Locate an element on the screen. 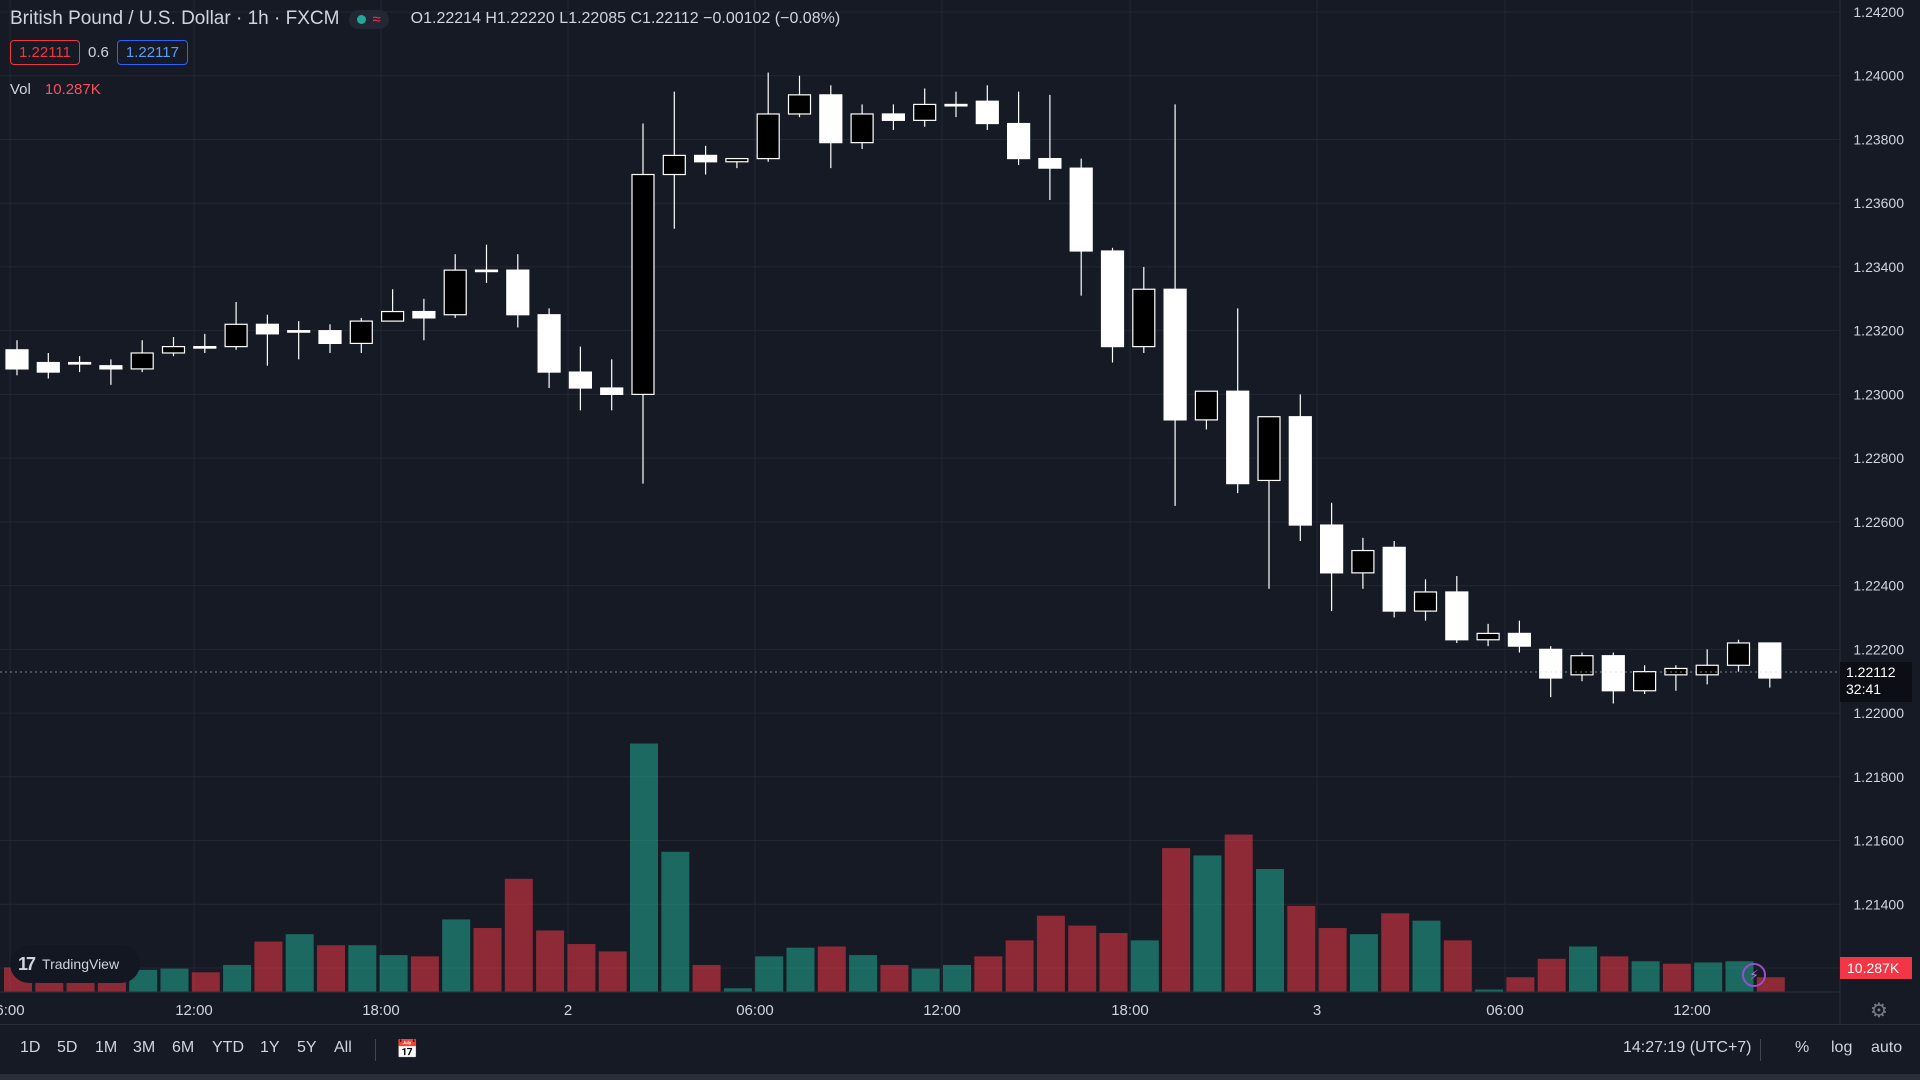 Image resolution: width=1920 pixels, height=1080 pixels. spread-value: 0.6 is located at coordinates (98, 52).